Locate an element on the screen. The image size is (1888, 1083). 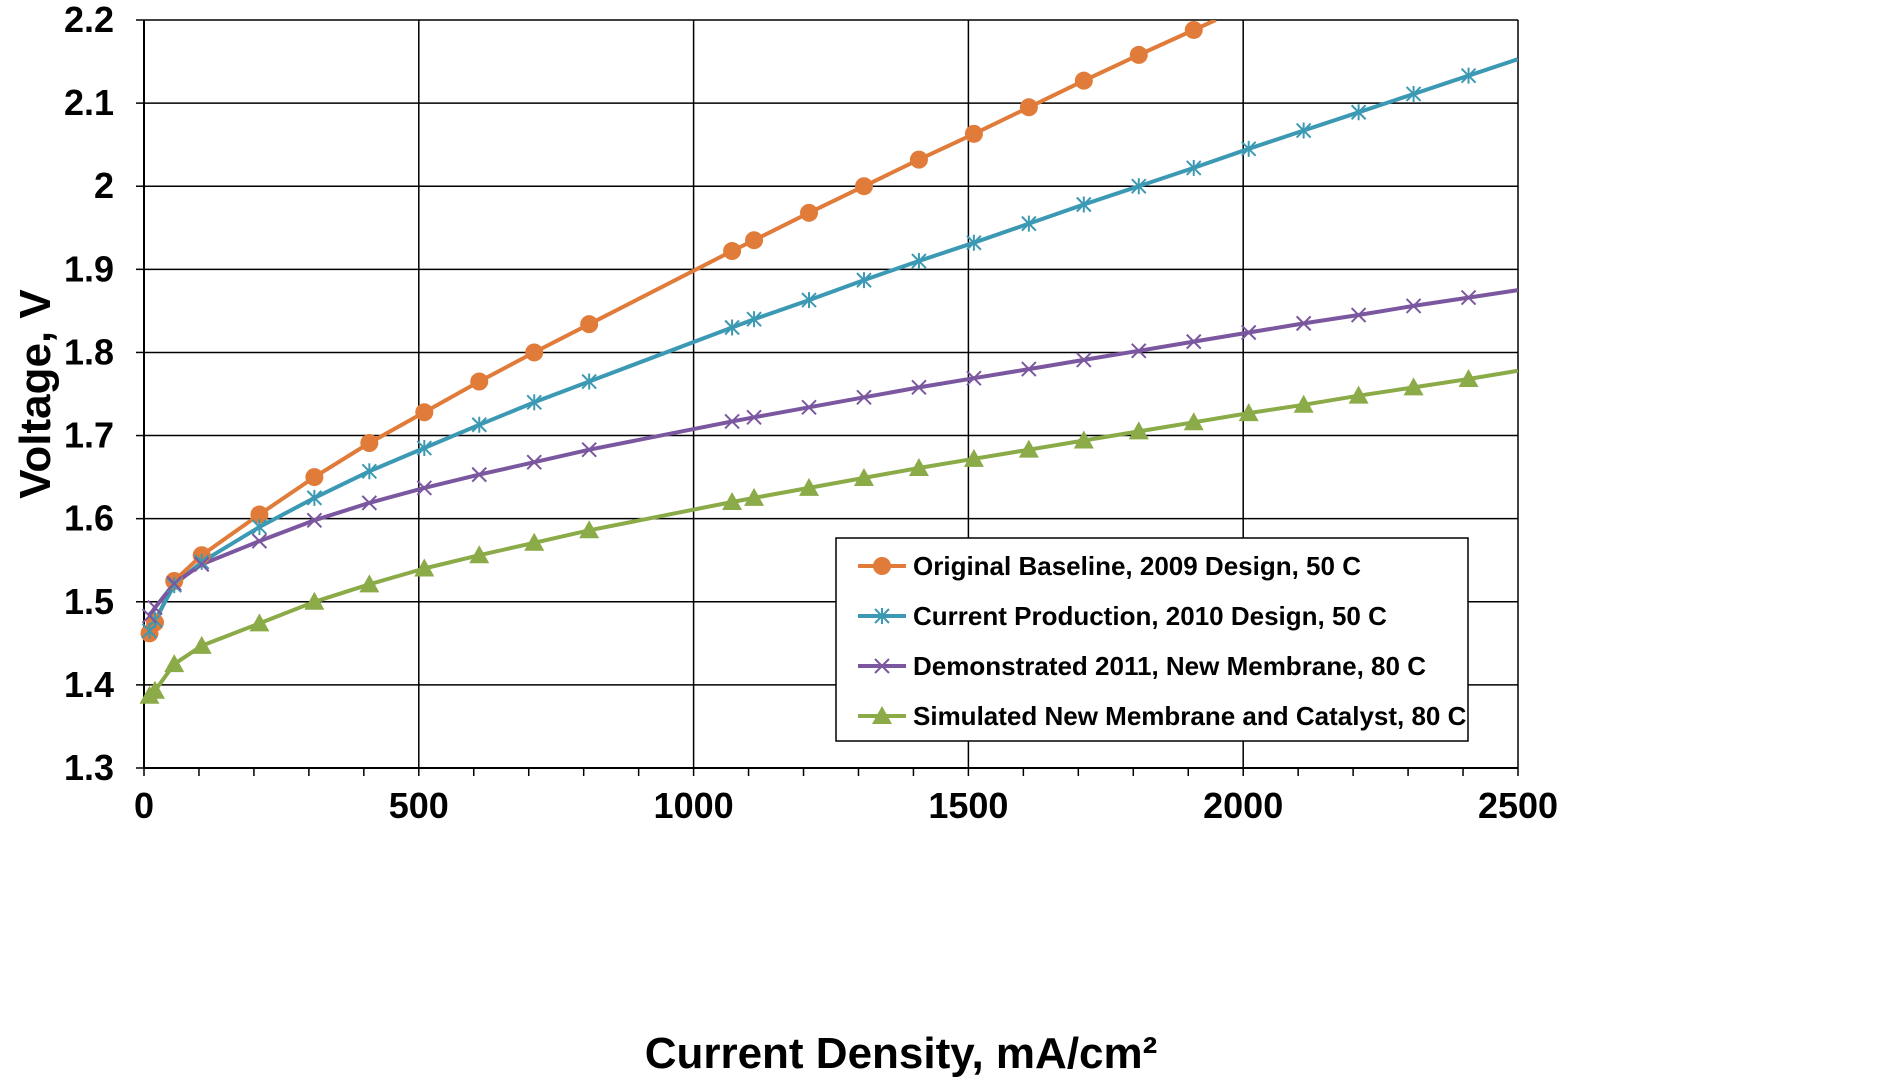
y-tick-label: 2.2 is located at coordinates (89, 20).